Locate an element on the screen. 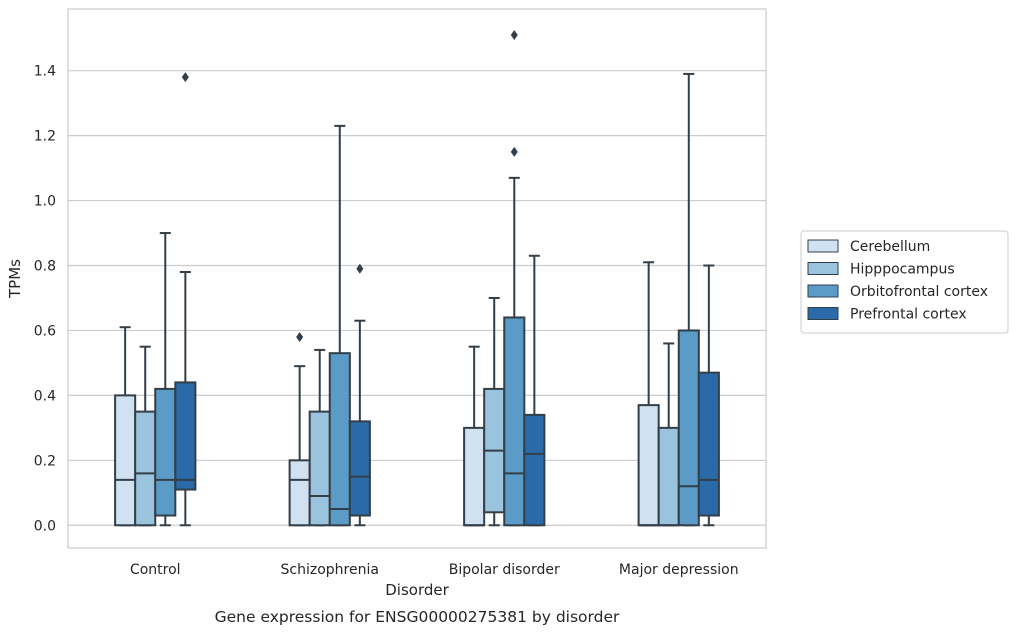 This screenshot has height=634, width=1018. legend-frame is located at coordinates (904, 282).